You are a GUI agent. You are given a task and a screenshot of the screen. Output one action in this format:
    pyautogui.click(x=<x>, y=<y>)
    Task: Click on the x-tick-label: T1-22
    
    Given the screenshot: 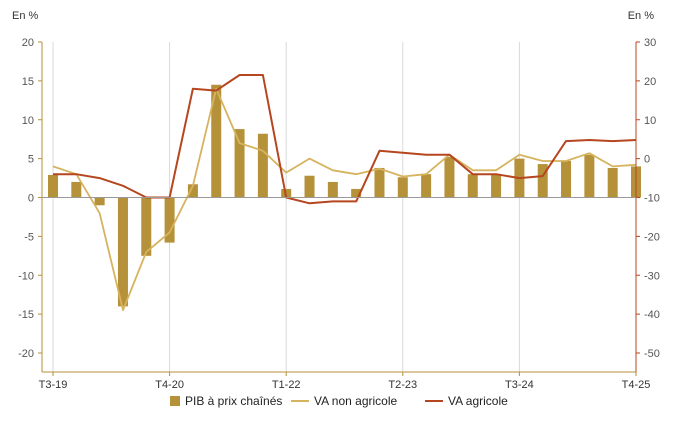 What is the action you would take?
    pyautogui.click(x=286, y=385)
    